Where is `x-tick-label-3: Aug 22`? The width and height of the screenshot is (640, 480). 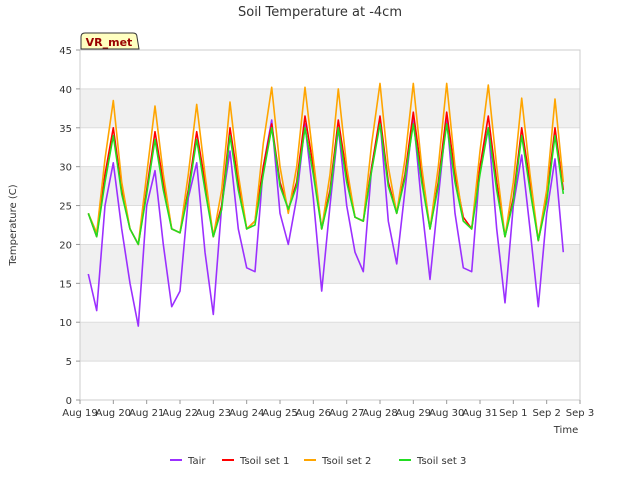
x-tick-label-3: Aug 22 is located at coordinates (179, 413).